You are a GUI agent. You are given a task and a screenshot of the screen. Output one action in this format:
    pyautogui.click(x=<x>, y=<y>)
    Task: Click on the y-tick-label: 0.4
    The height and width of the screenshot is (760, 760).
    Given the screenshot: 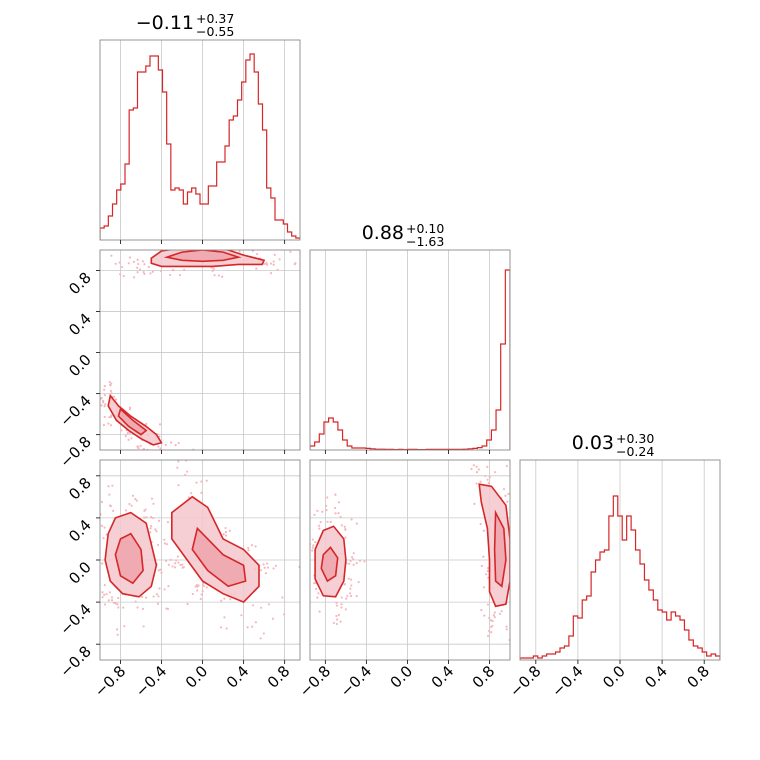 What is the action you would take?
    pyautogui.click(x=80, y=531)
    